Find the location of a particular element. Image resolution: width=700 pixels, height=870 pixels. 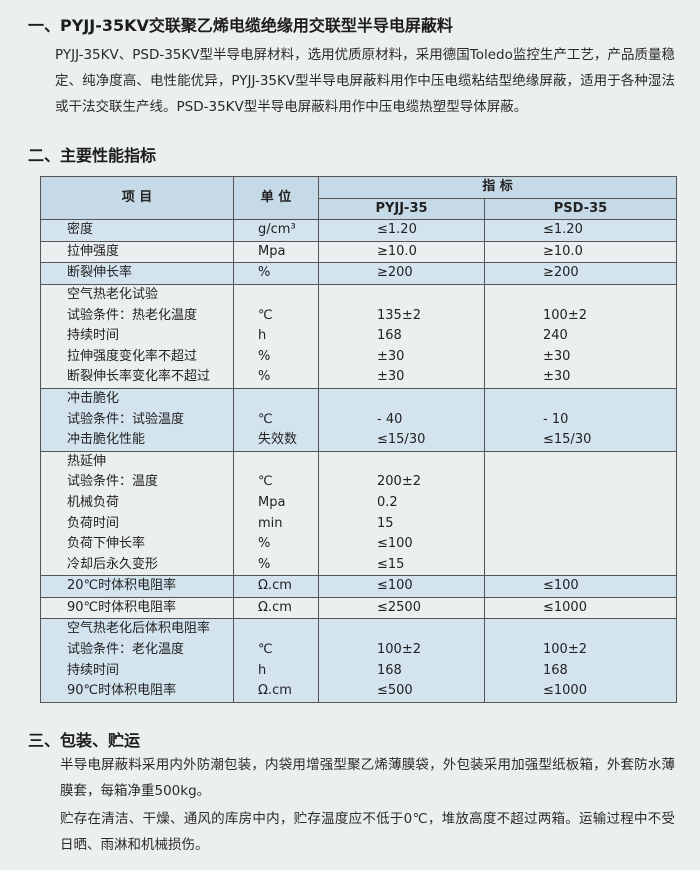

section-heading: 一、PYJJ-35KV交联聚乙烯电缆绝缘用交联型半导电屏蔽料 is located at coordinates (240, 25).